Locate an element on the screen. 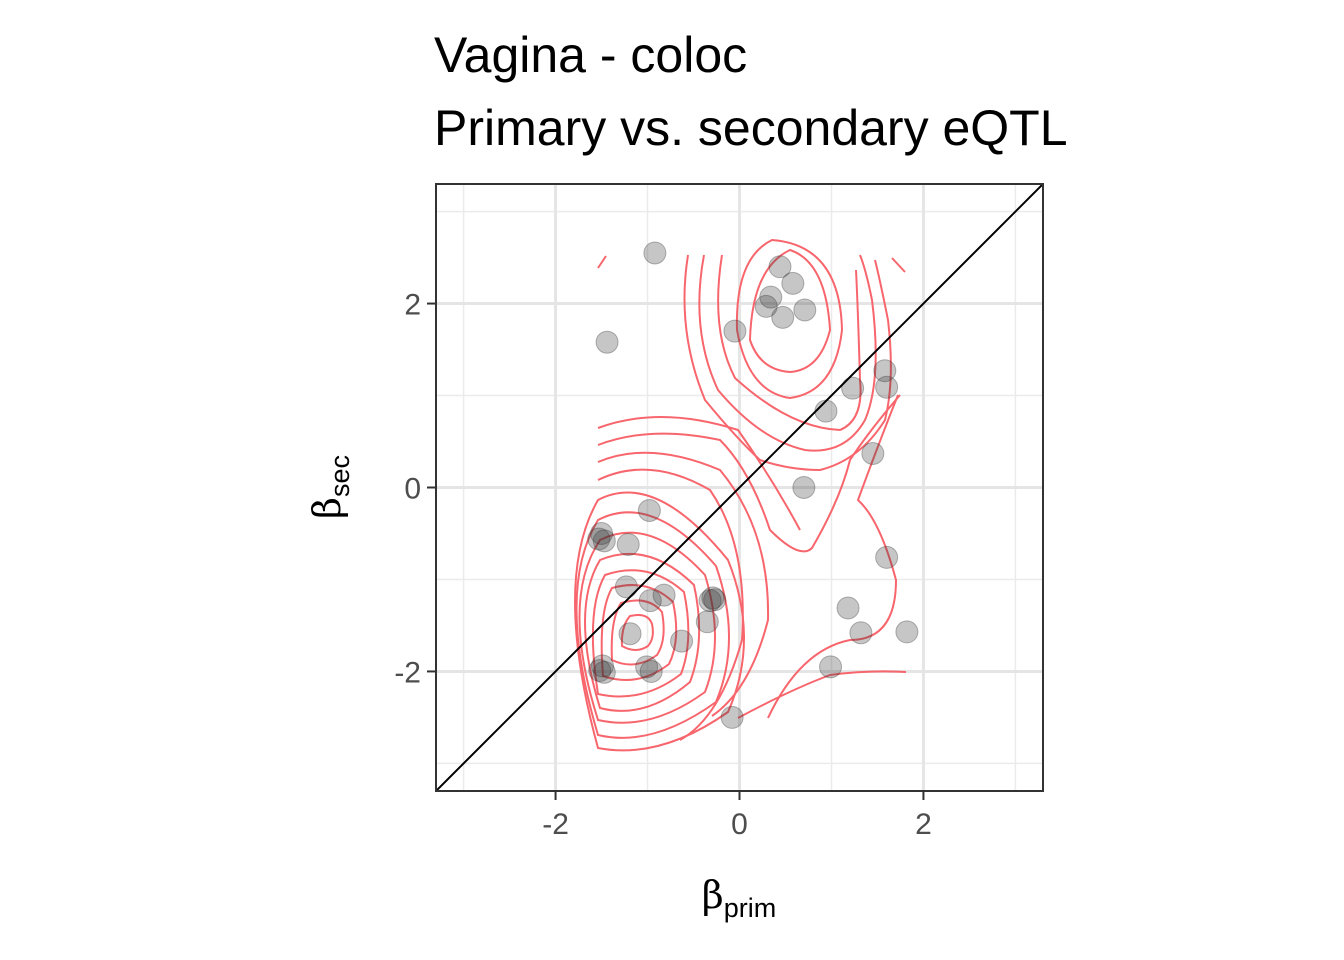 This screenshot has width=1344, height=960. y-tick-label: 0 is located at coordinates (412, 489).